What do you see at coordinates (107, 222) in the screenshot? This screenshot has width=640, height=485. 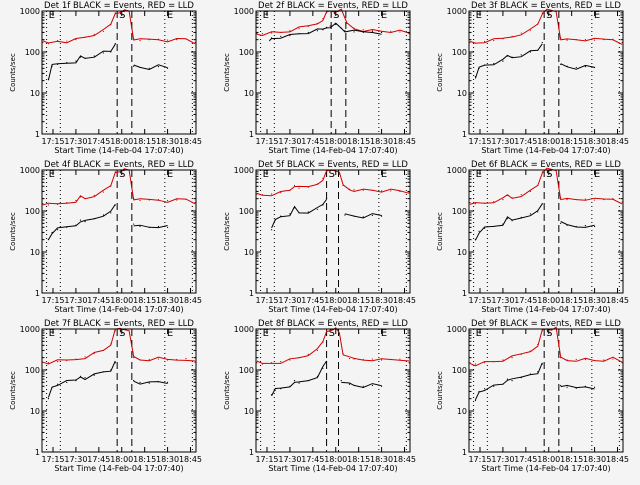 I see `series-line-events` at bounding box center [107, 222].